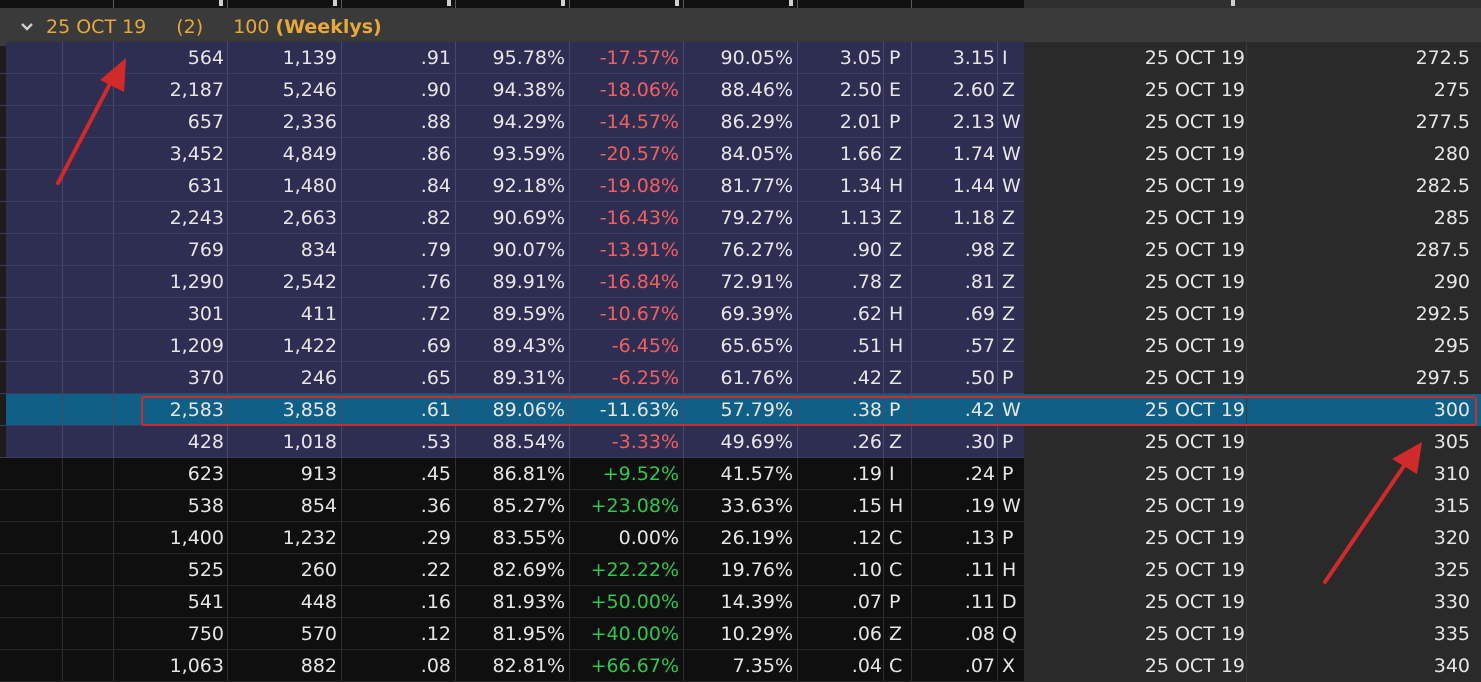 Image resolution: width=1481 pixels, height=682 pixels. Describe the element at coordinates (634, 634) in the screenshot. I see `change-pct-cell: +40.00%` at that location.